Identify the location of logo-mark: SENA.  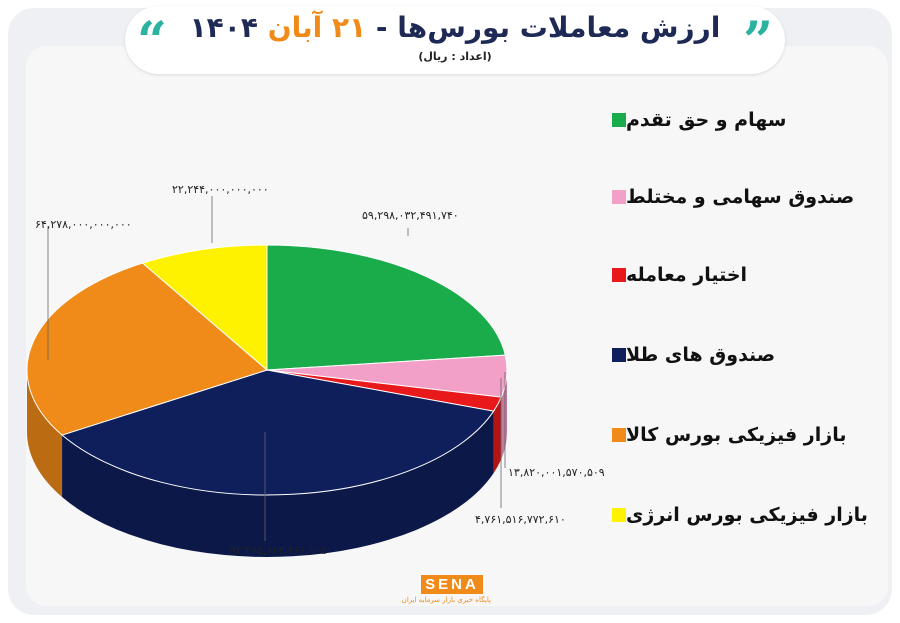
(452, 584).